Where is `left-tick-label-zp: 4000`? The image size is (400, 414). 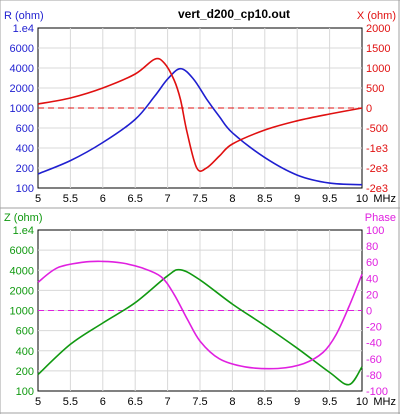
left-tick-label-zp: 4000 is located at coordinates (22, 271).